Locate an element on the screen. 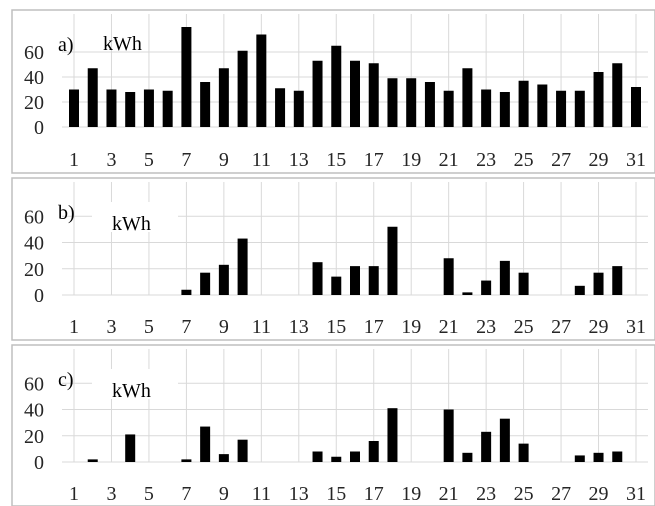 The image size is (655, 506). unit-label: kWh is located at coordinates (131, 391).